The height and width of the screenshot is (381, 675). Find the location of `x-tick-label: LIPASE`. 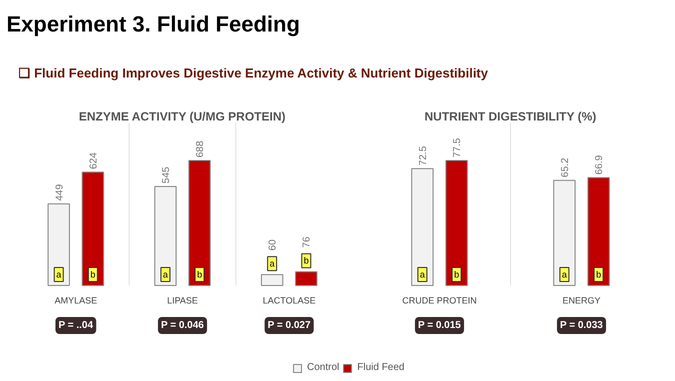

x-tick-label: LIPASE is located at coordinates (182, 301).